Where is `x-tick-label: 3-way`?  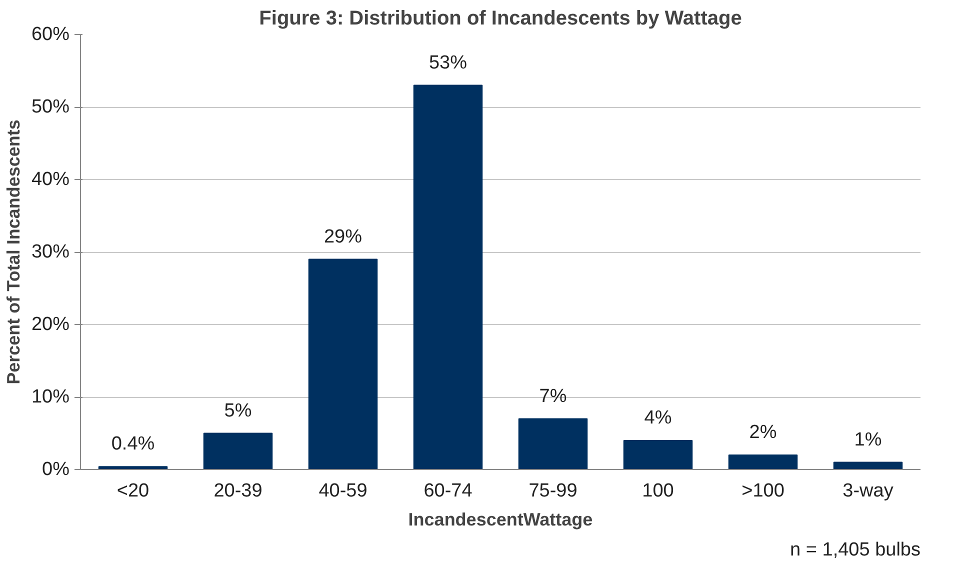
x-tick-label: 3-way is located at coordinates (868, 491).